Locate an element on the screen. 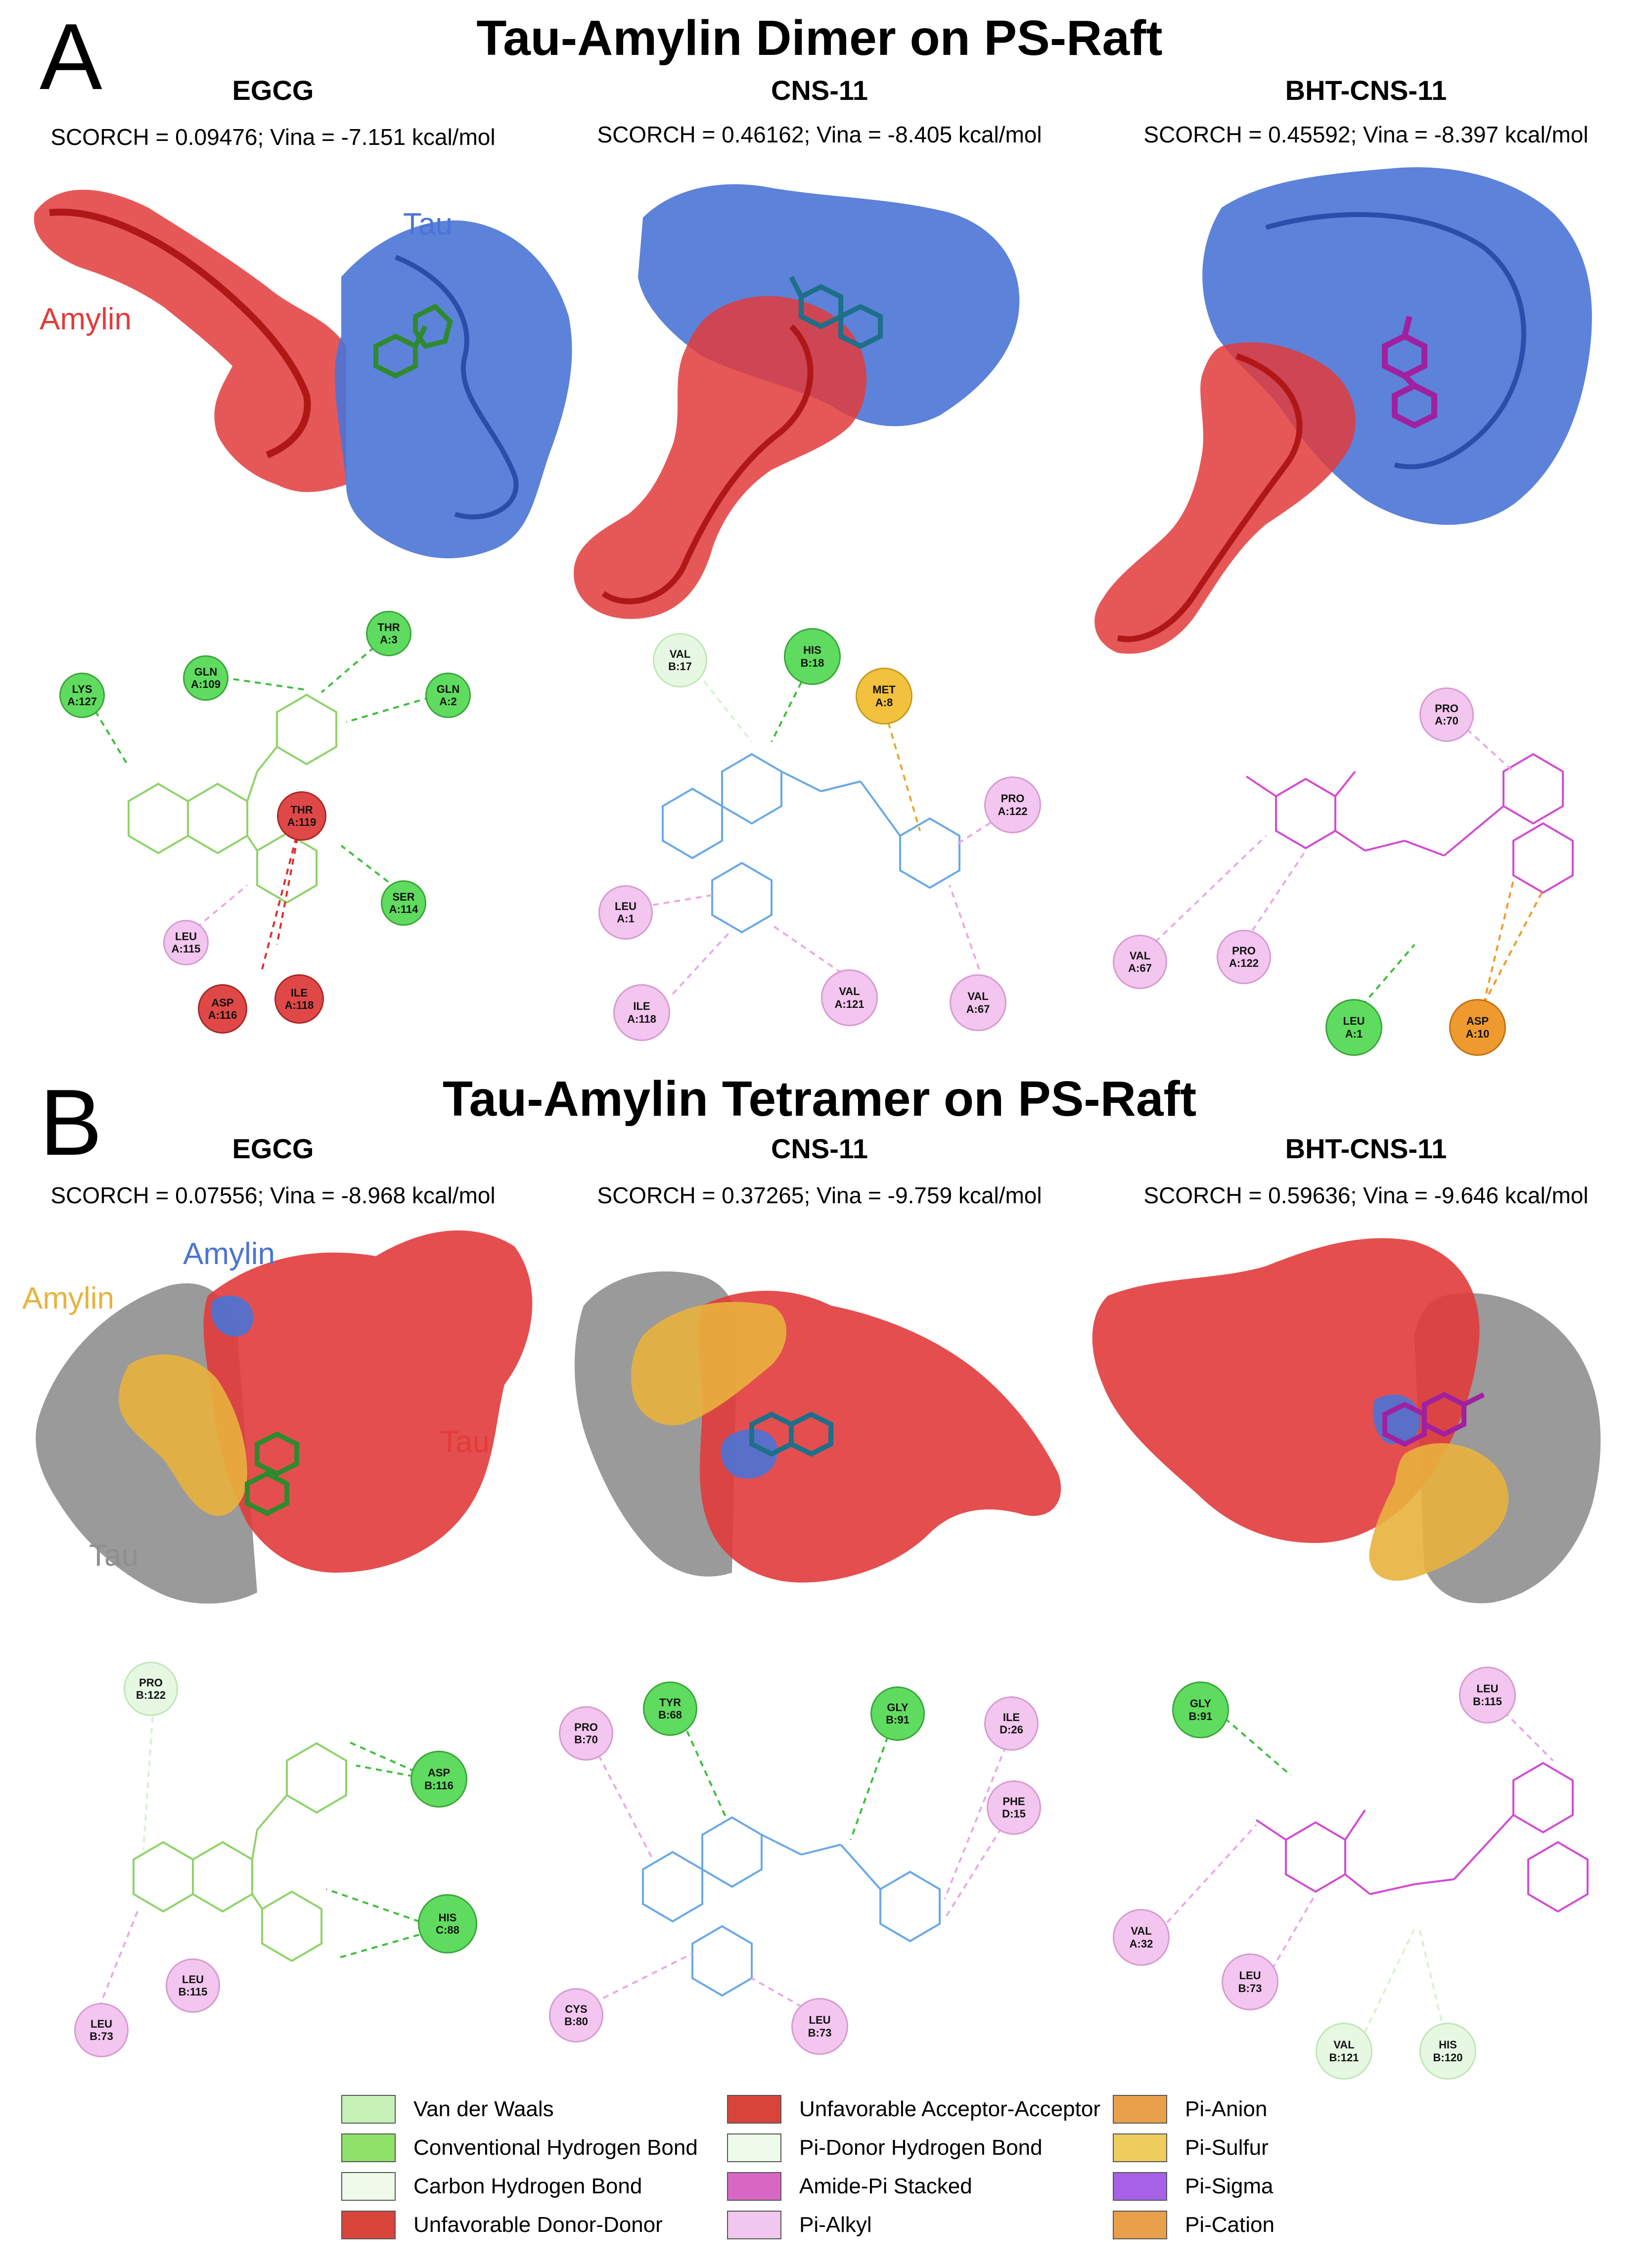  b-bht-2d-contacts is located at coordinates (1352, 1874).